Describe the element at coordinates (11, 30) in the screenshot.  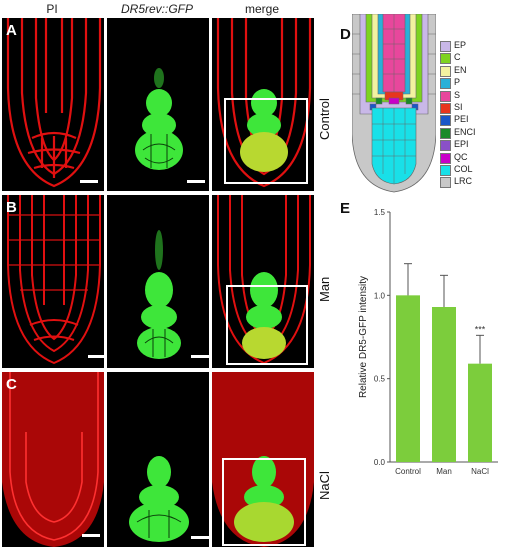
I see `panel-letter-a: A` at that location.